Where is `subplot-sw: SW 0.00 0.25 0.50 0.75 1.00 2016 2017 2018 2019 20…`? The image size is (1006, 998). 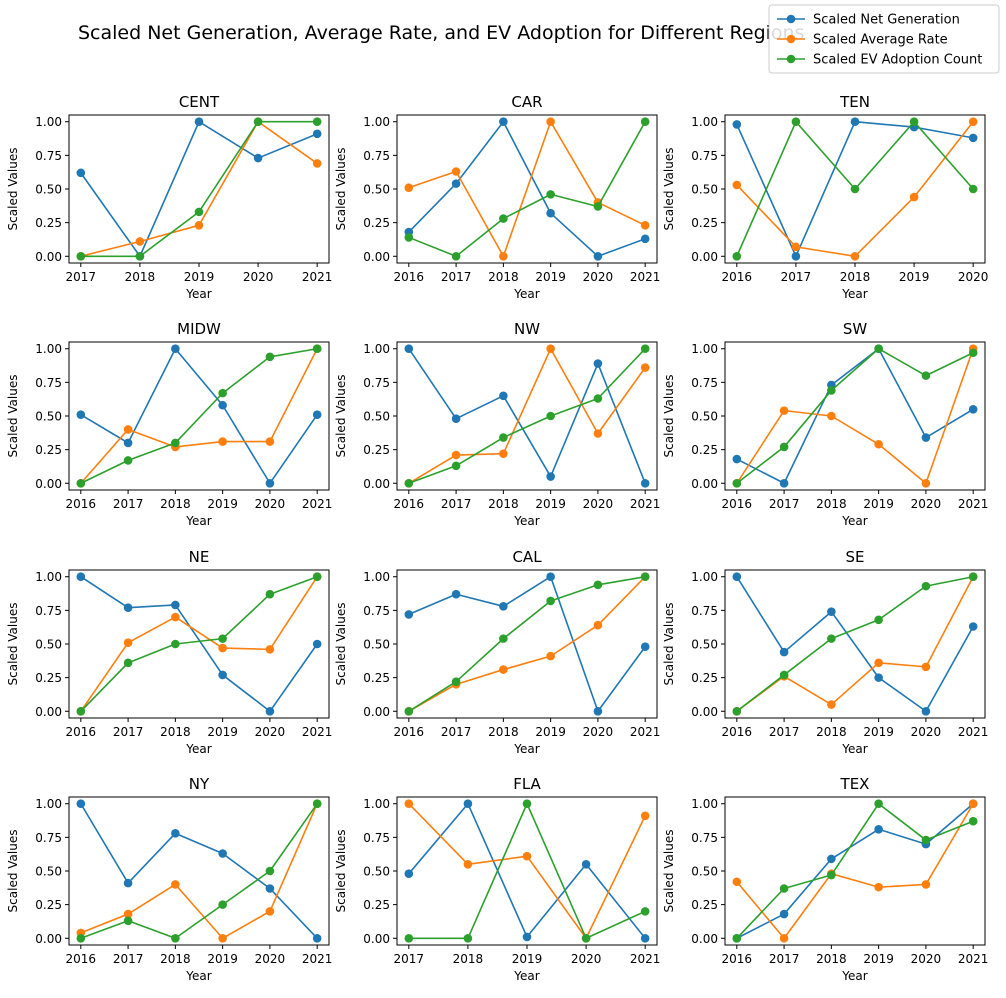 subplot-sw: SW 0.00 0.25 0.50 0.75 1.00 2016 2017 2018 2019 20… is located at coordinates (825, 424).